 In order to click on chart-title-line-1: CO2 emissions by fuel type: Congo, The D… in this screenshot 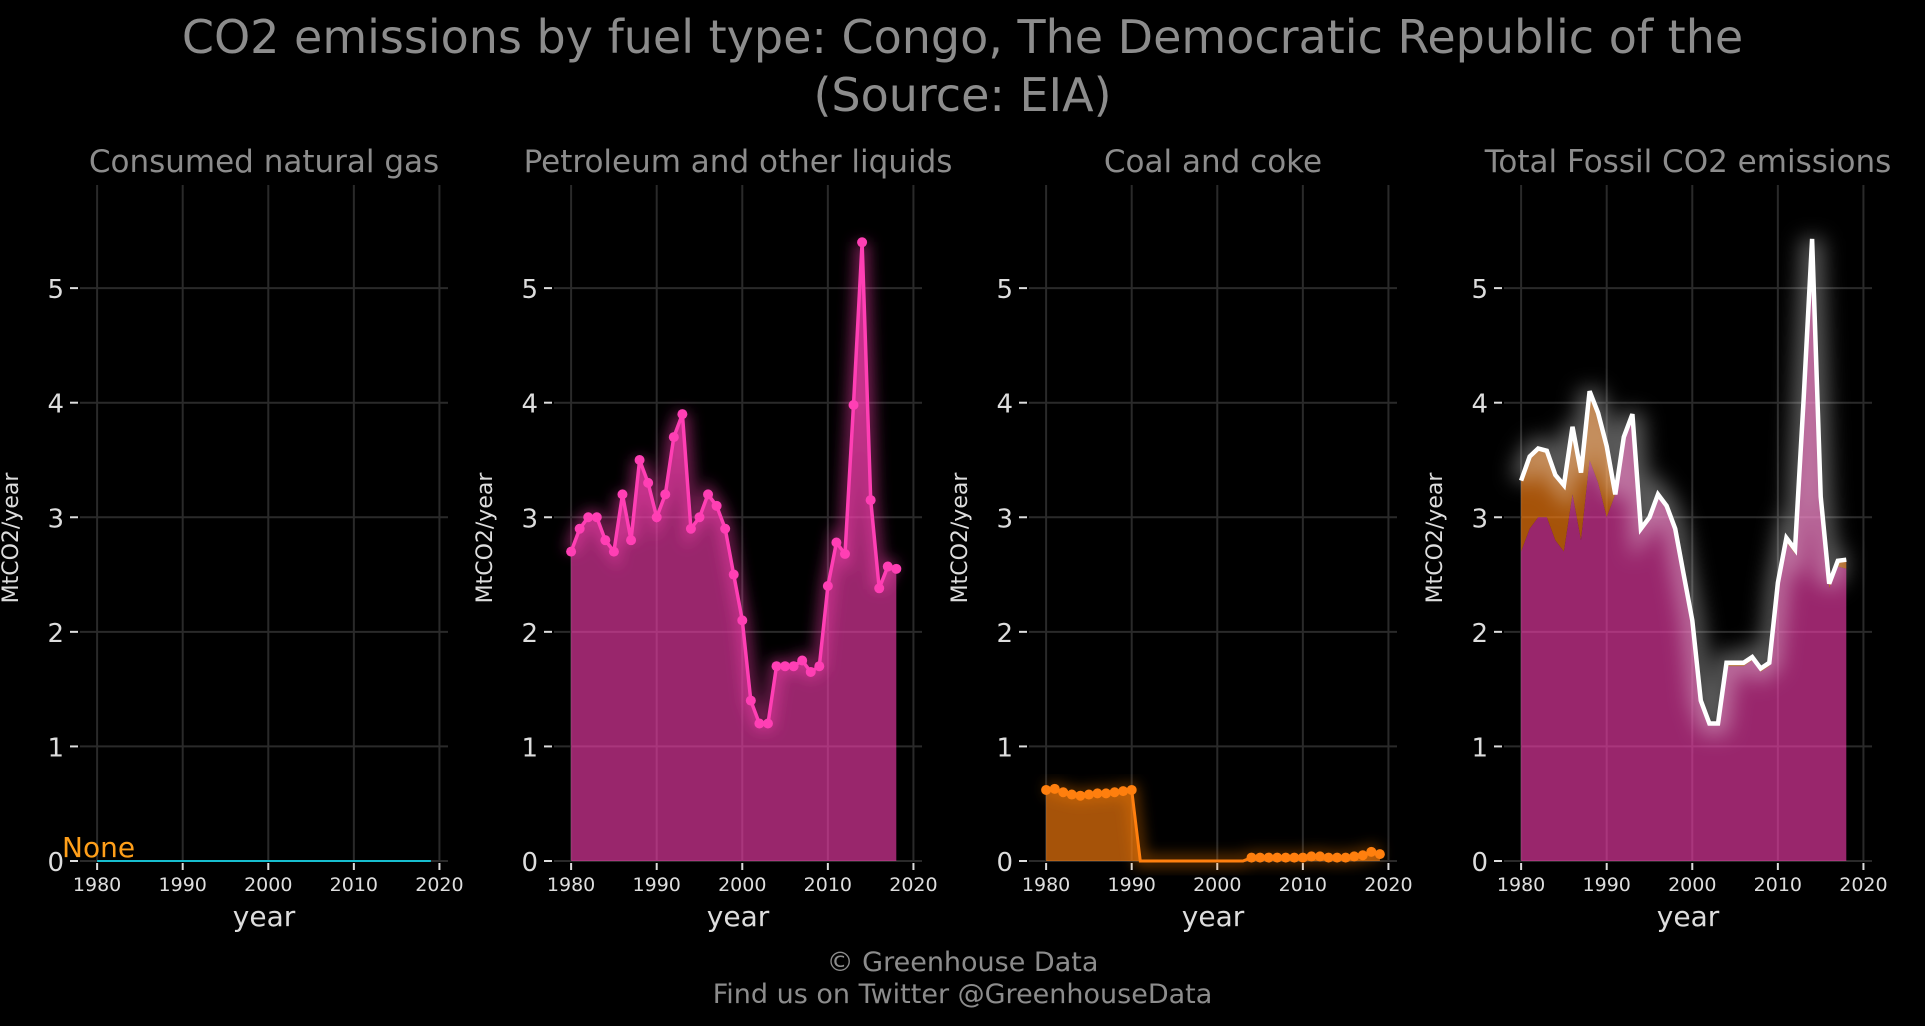, I will do `click(962, 37)`.